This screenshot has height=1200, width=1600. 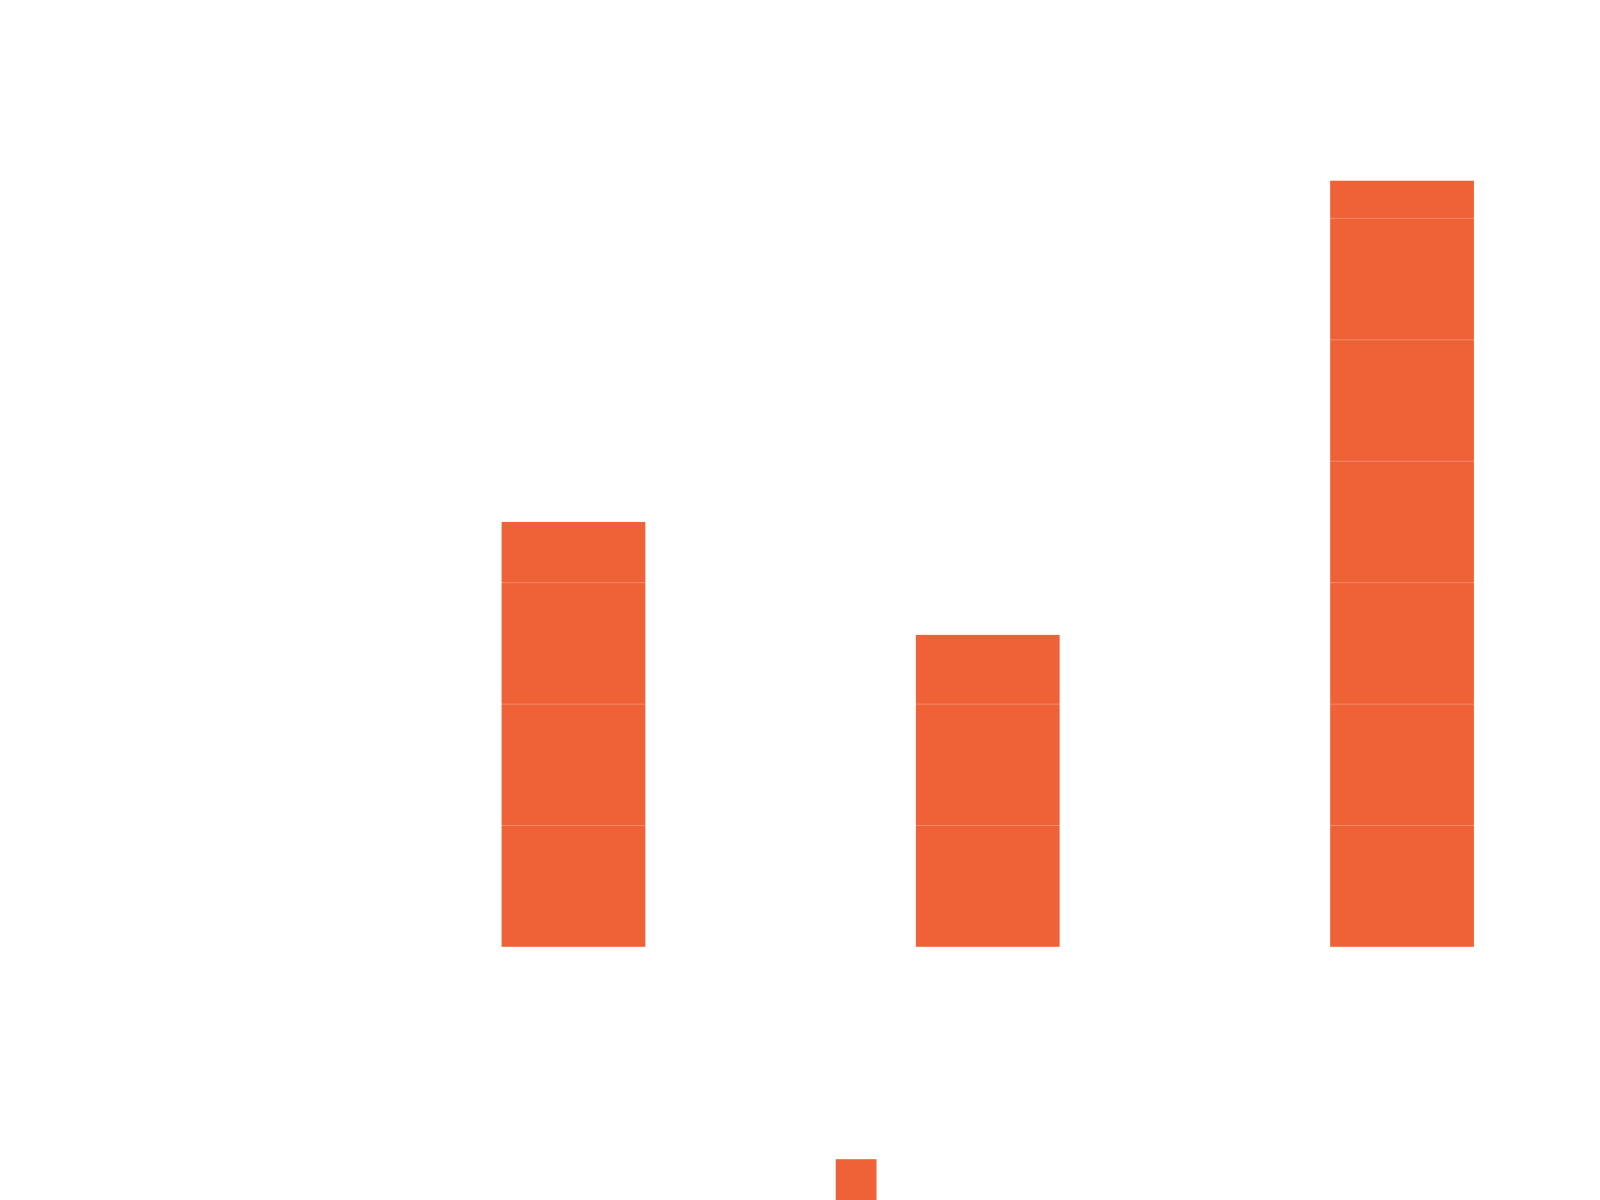 I want to click on legend-swatch, so click(x=856, y=1179).